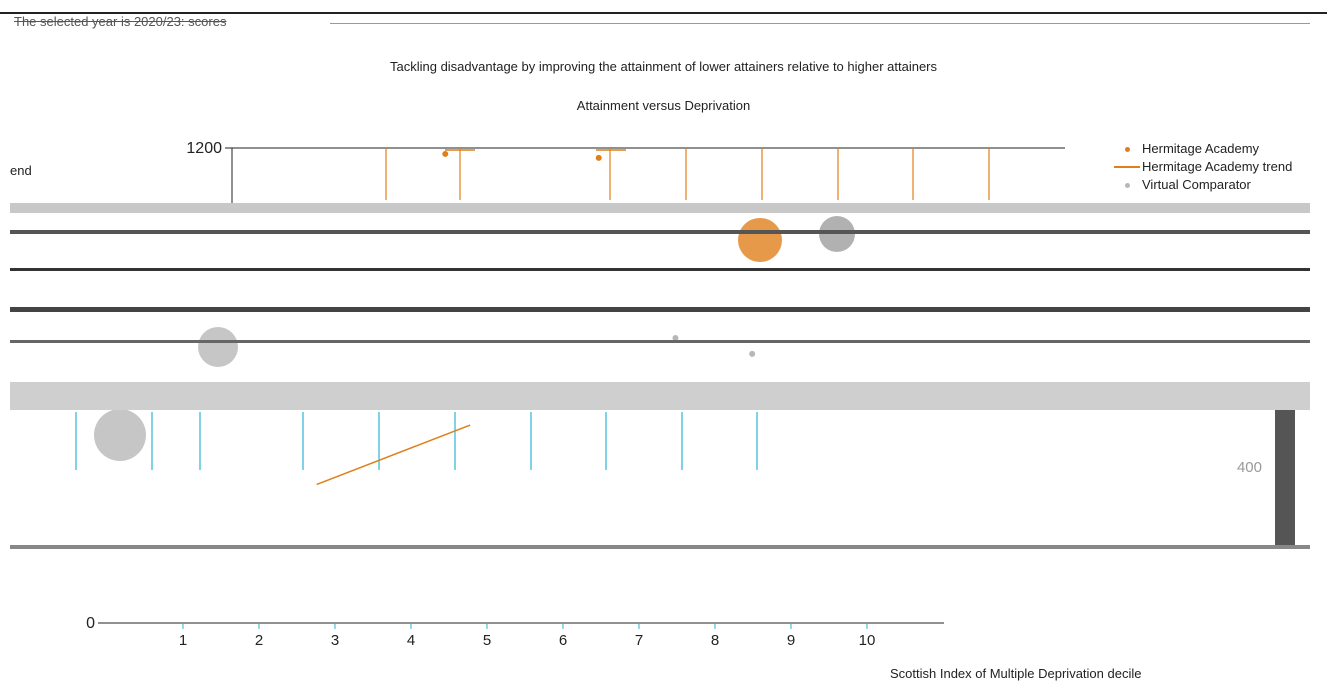  I want to click on legend-label: Hermitage Academy trend, so click(1217, 166).